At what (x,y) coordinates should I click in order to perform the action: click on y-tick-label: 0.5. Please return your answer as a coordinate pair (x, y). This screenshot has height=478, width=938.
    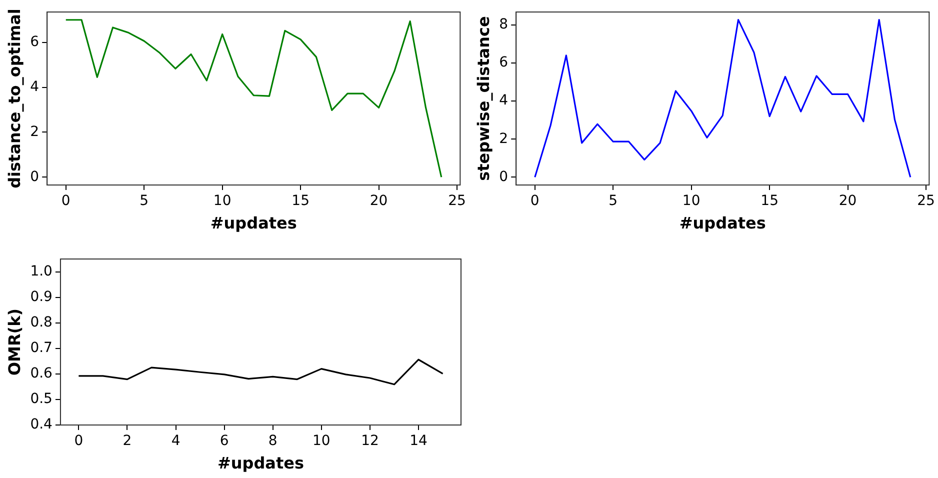
    Looking at the image, I should click on (41, 399).